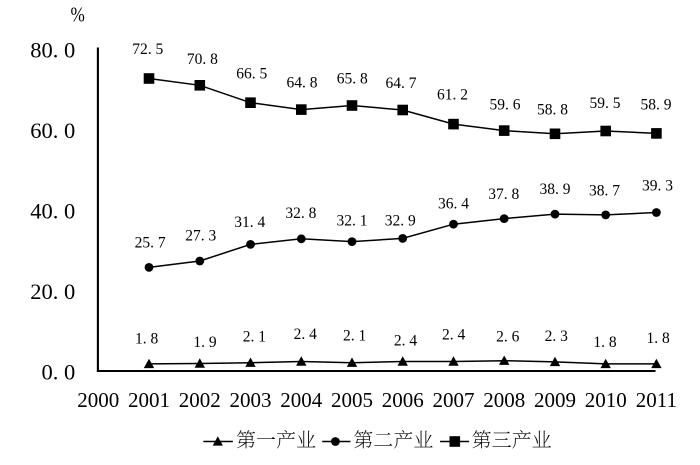 The width and height of the screenshot is (700, 465). I want to click on svg-text: 2. 6, so click(508, 336).